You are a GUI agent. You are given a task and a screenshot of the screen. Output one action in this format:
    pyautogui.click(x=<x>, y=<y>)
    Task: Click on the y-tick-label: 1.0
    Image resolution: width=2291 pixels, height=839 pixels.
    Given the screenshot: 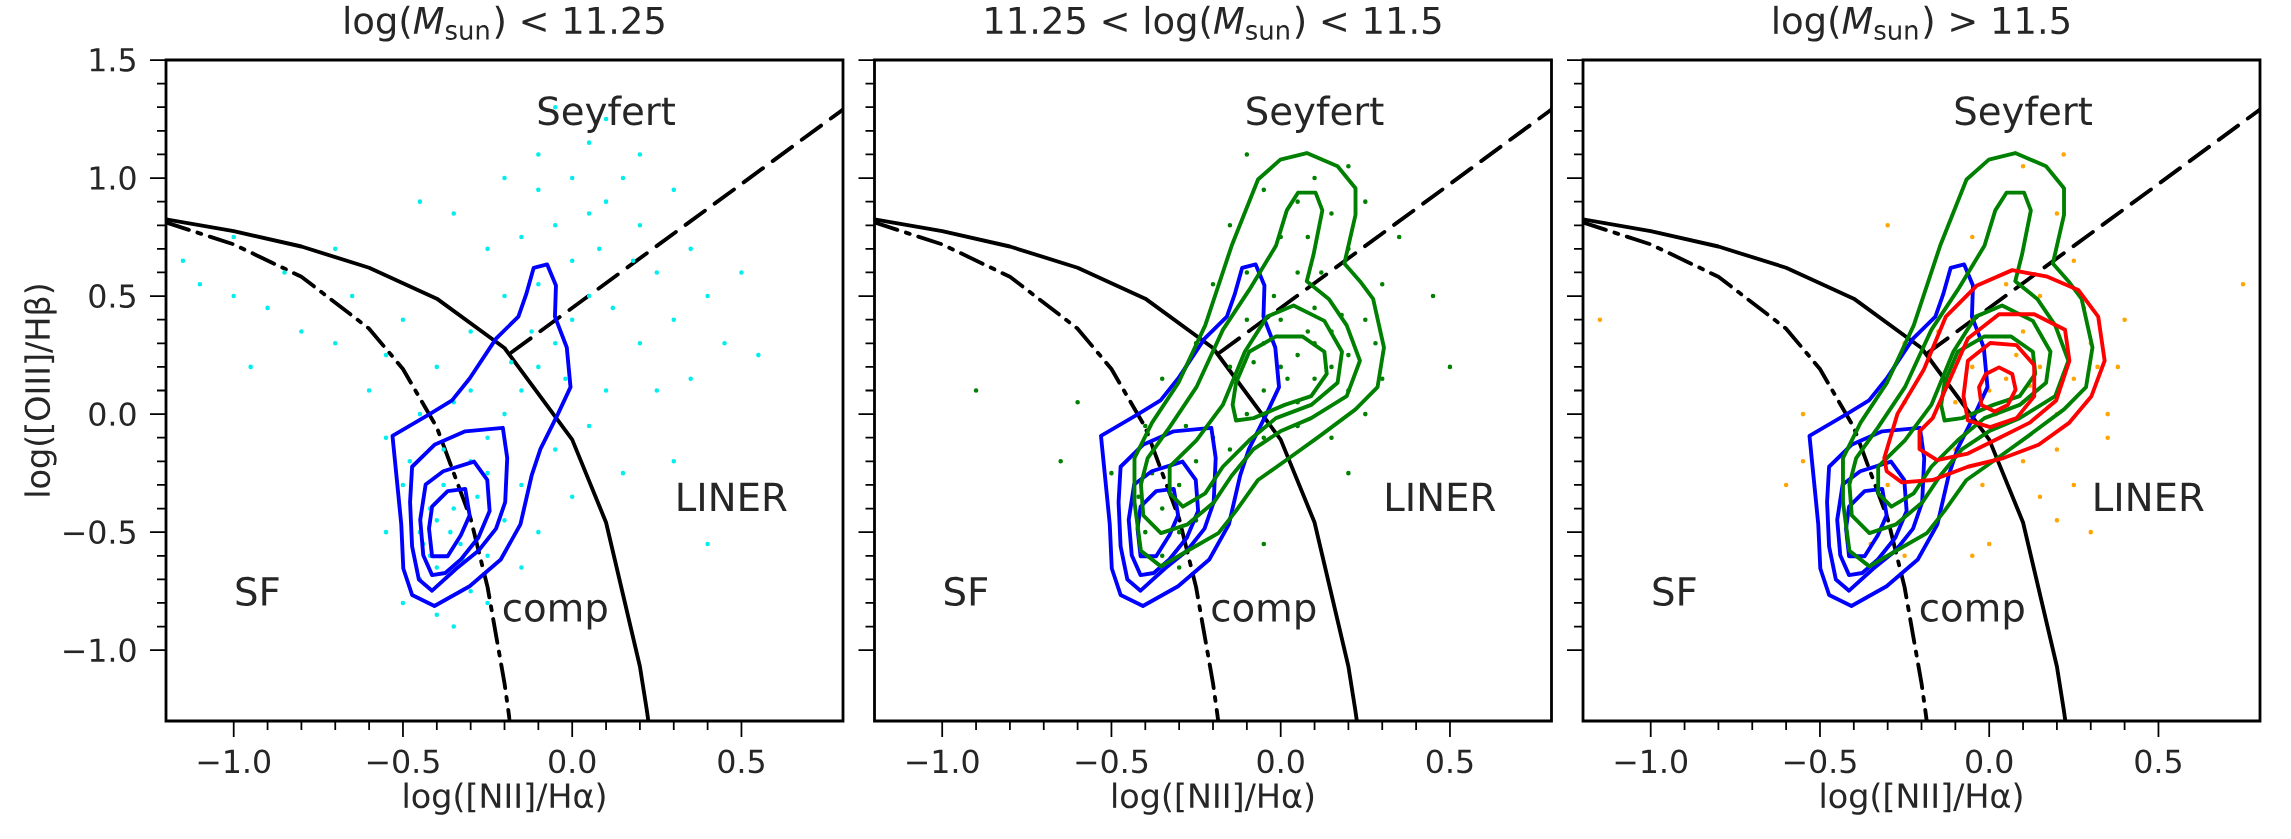 What is the action you would take?
    pyautogui.click(x=113, y=178)
    